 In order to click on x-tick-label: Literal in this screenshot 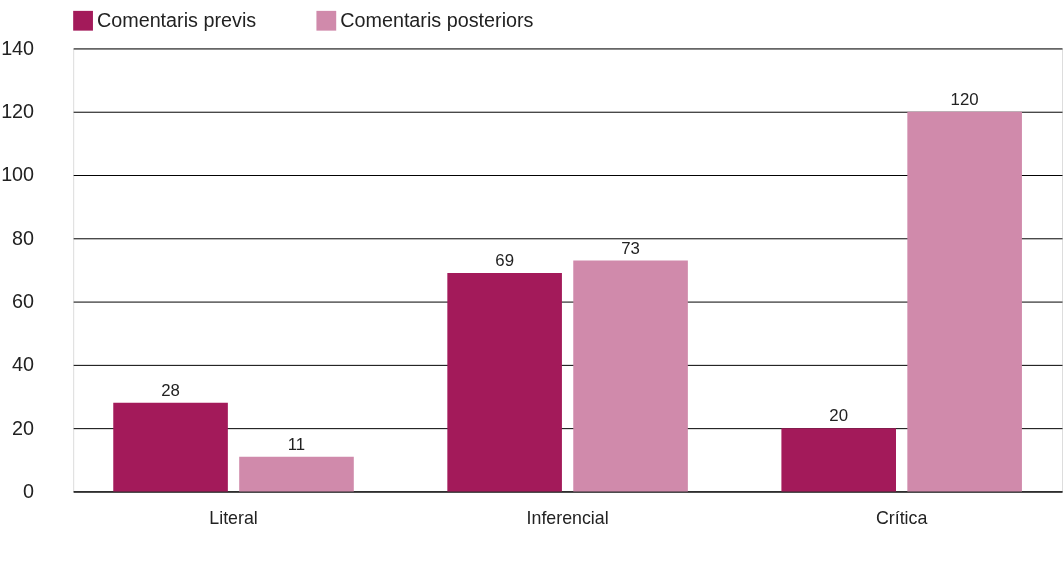, I will do `click(233, 517)`.